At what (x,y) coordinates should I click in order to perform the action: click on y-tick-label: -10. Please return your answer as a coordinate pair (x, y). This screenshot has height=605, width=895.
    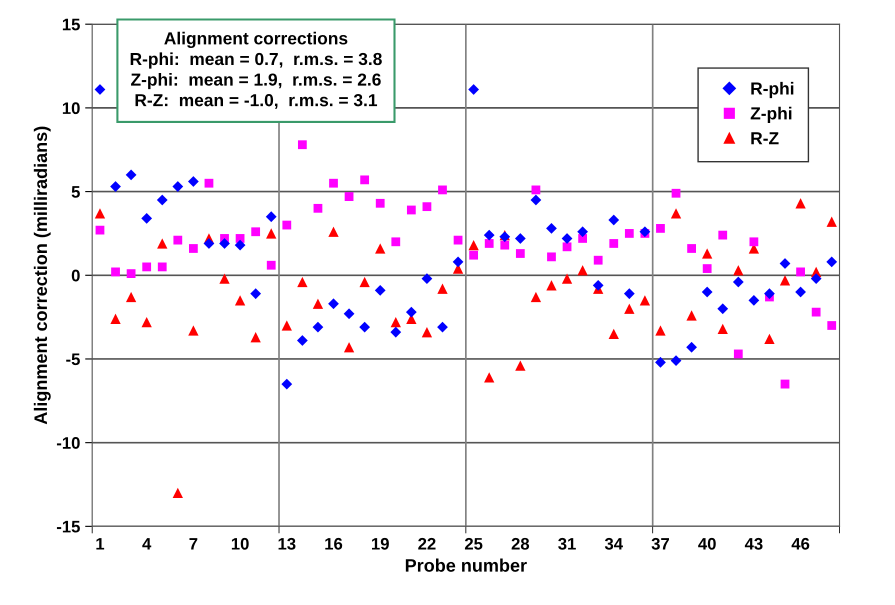
    Looking at the image, I should click on (68, 443).